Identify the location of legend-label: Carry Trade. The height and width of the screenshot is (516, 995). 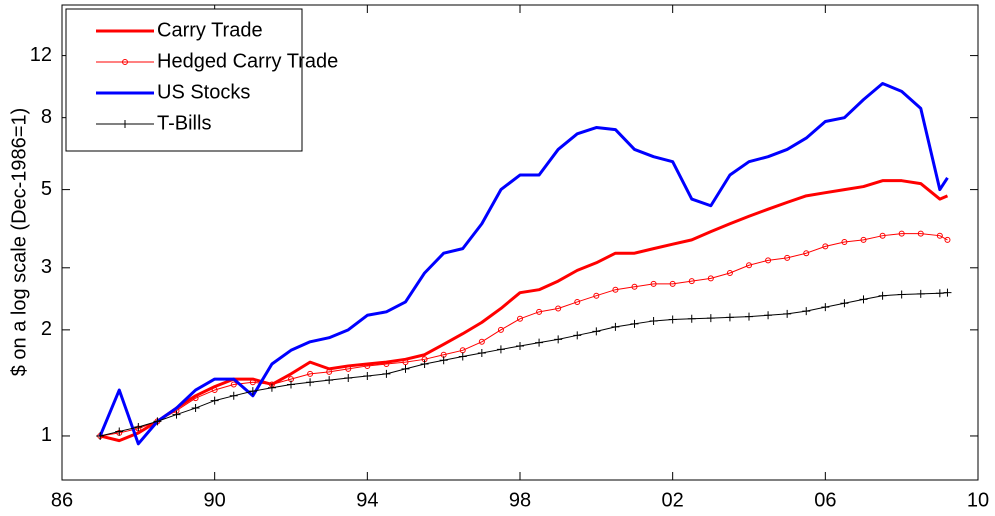
(210, 30).